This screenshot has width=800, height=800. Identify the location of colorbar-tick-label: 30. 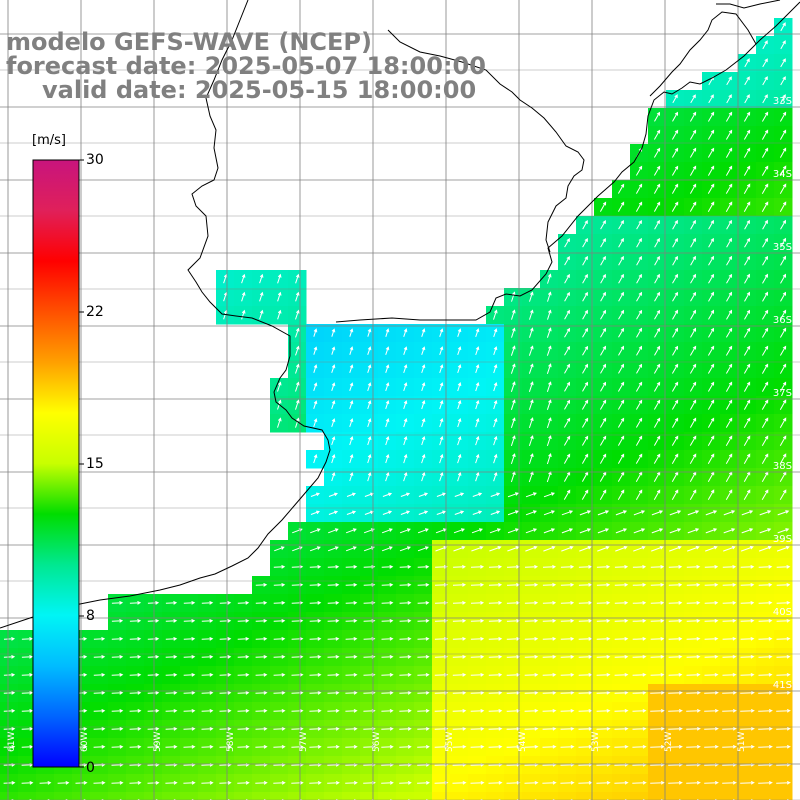
(95, 160).